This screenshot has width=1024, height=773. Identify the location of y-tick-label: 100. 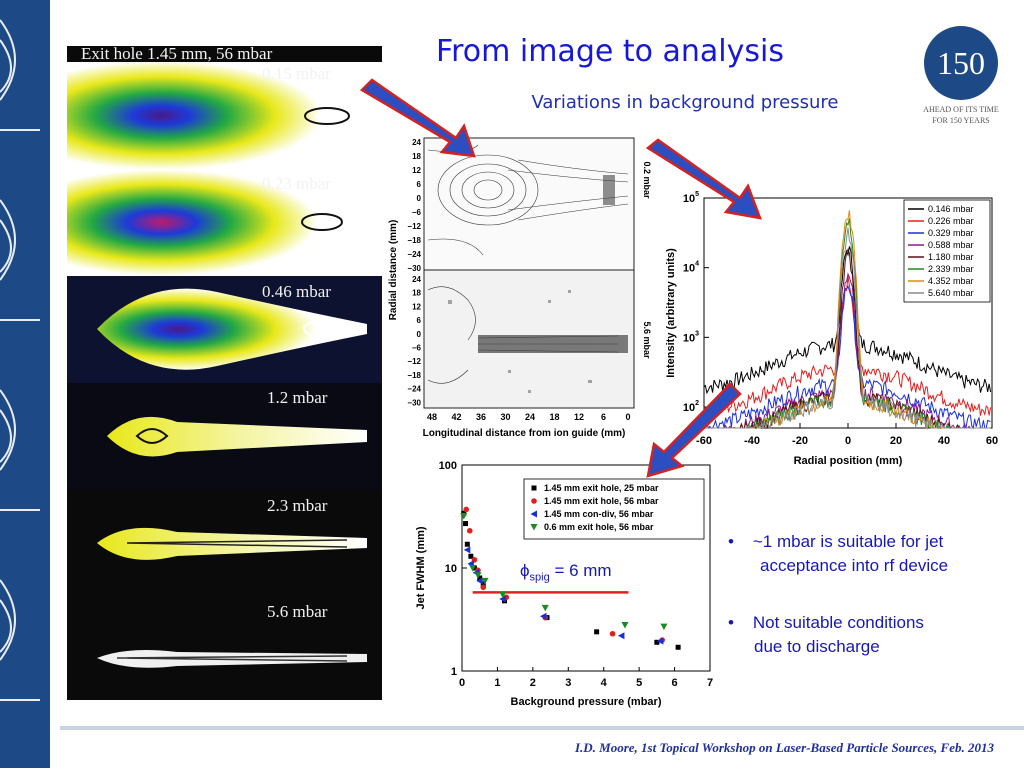
(448, 466).